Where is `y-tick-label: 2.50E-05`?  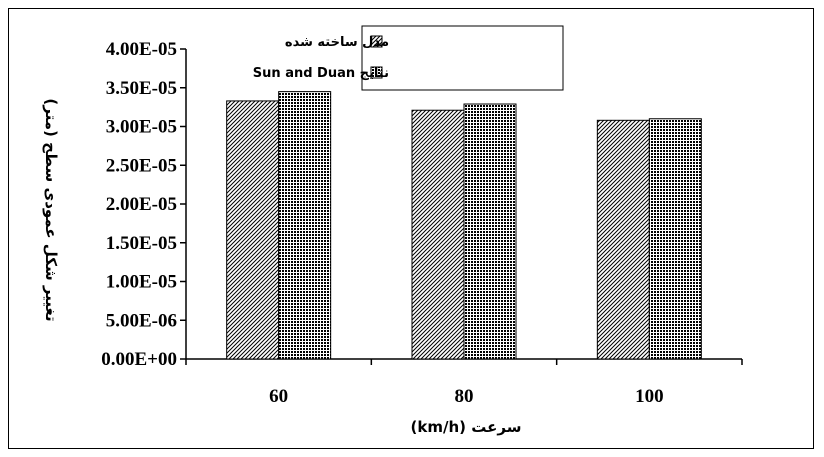
y-tick-label: 2.50E-05 is located at coordinates (141, 165).